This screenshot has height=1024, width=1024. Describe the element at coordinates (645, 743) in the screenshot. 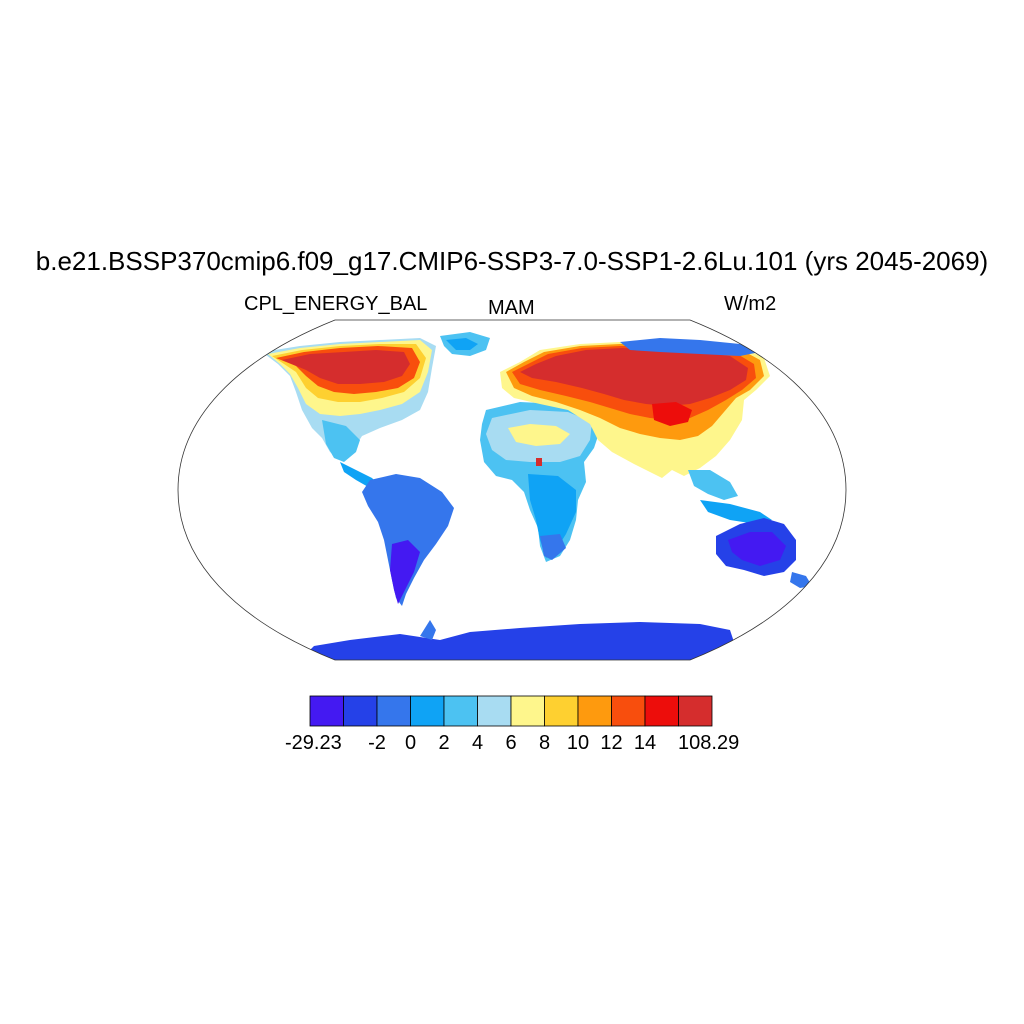

I see `colorbar-label: 14` at that location.